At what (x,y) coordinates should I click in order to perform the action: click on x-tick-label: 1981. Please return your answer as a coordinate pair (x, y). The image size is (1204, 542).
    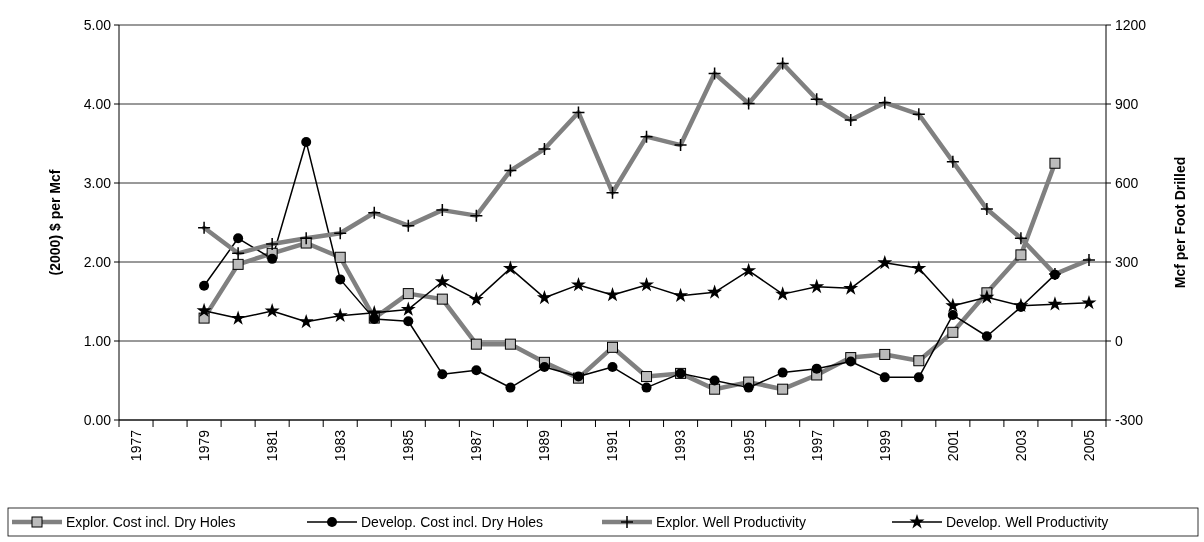
    Looking at the image, I should click on (272, 445).